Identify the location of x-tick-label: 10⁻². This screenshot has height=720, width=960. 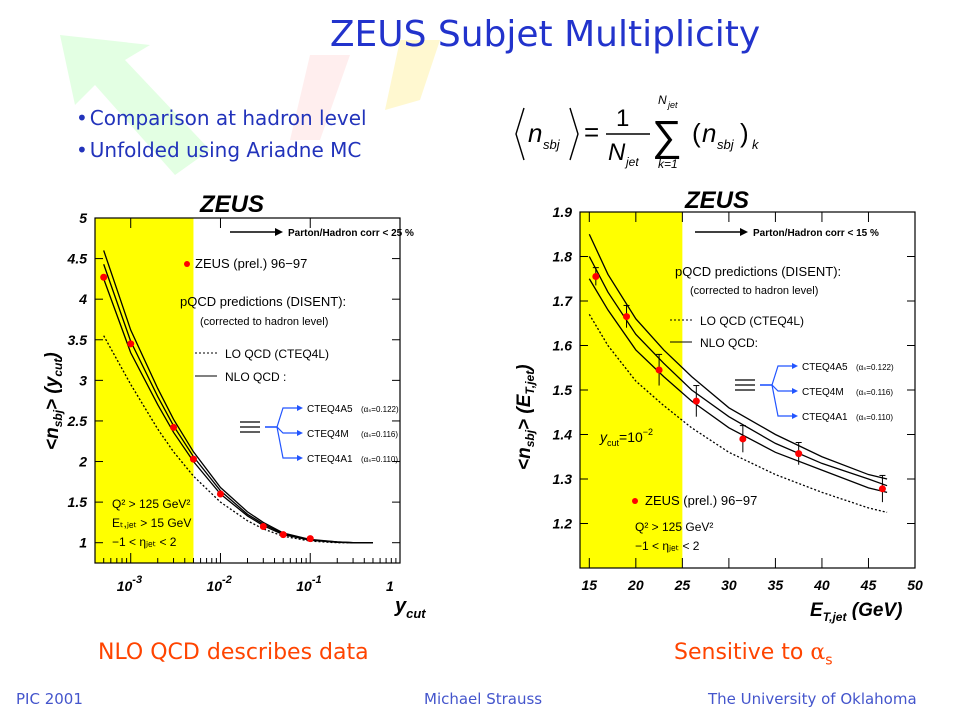
(218, 584).